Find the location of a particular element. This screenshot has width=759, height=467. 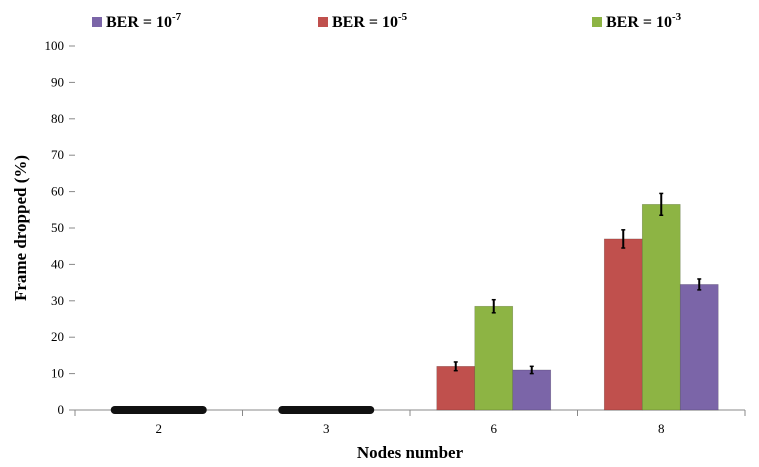

y-tick-label: 80 is located at coordinates (57, 118).